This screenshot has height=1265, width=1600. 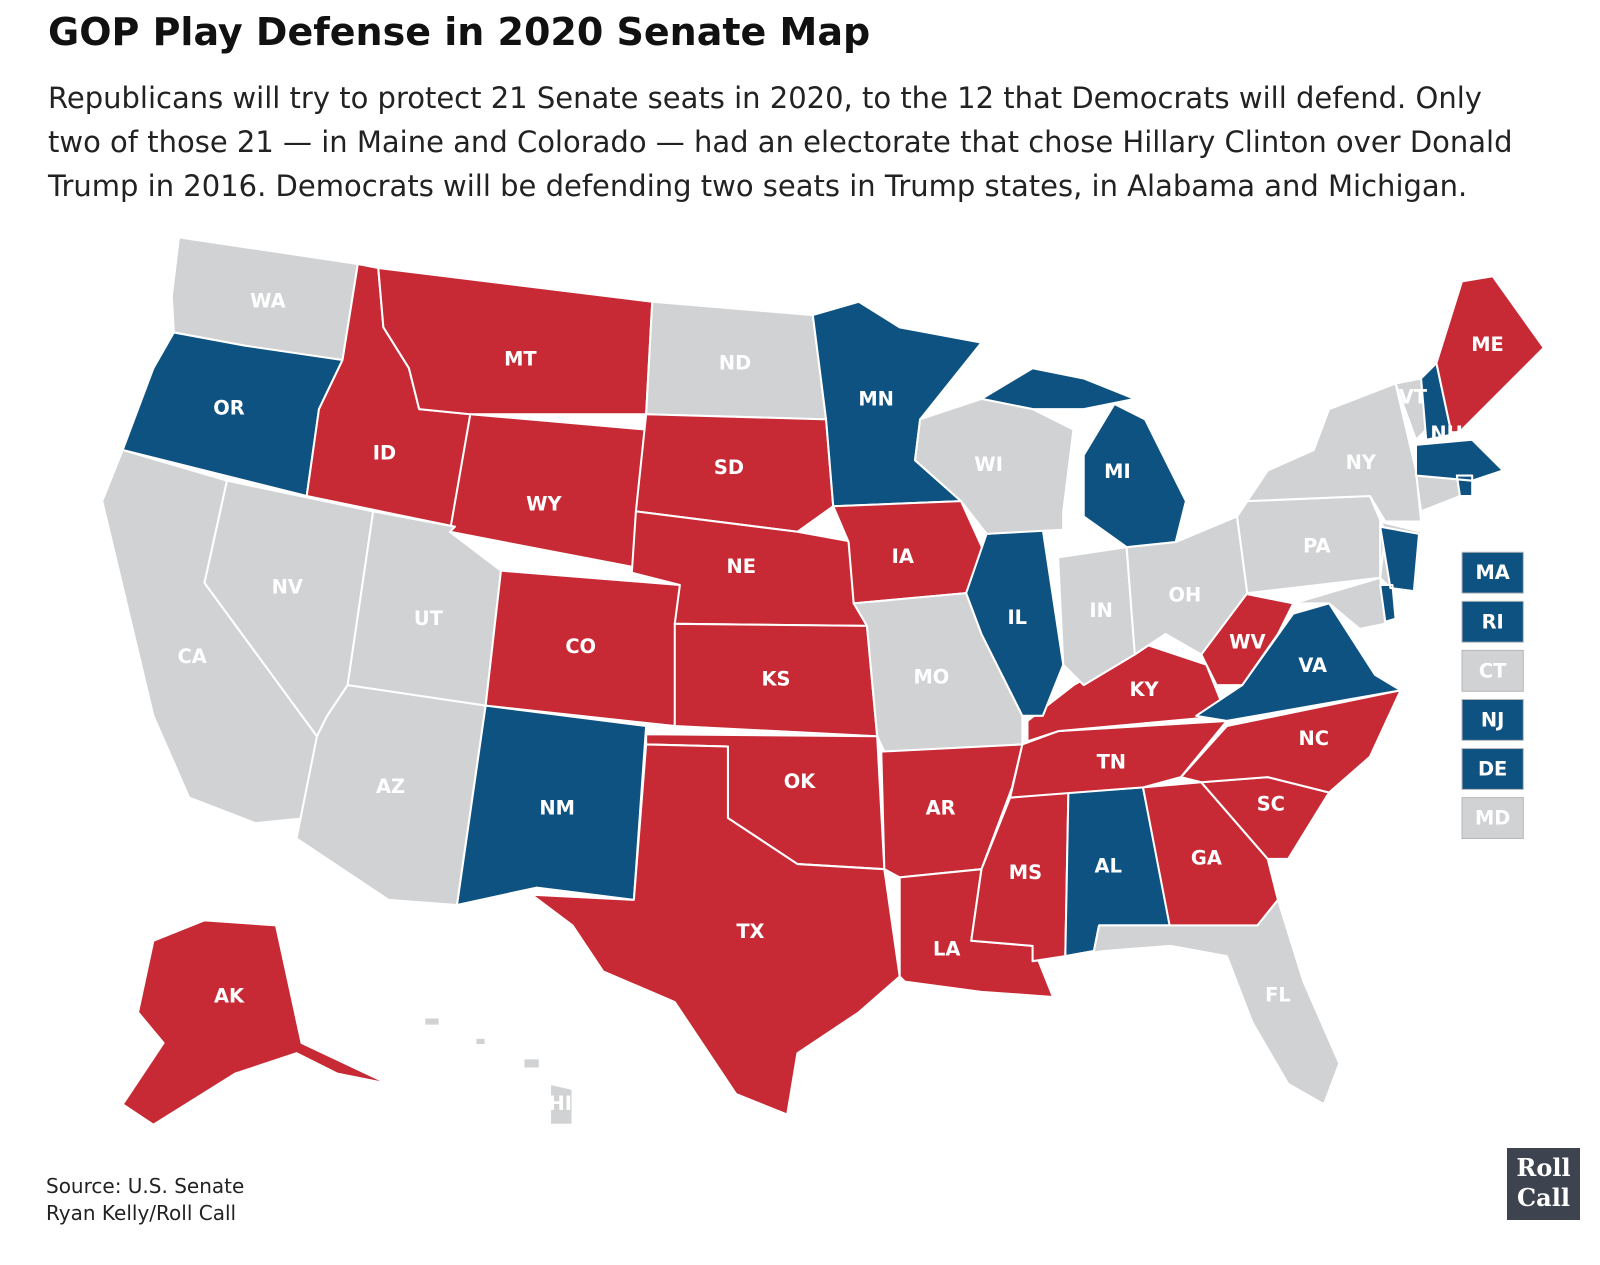 I want to click on logo-line: Call, so click(x=1543, y=1197).